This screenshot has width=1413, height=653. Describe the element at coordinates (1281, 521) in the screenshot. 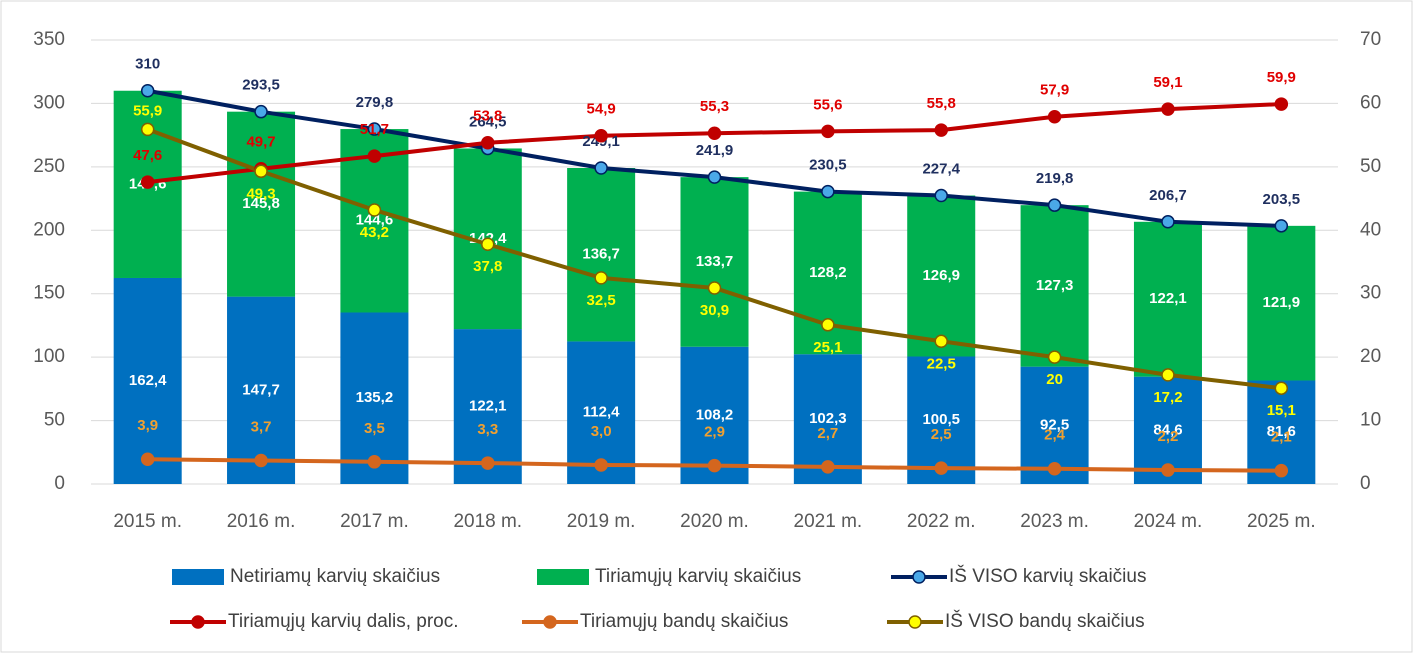

I see `x-tick-label: 2025 m.` at that location.